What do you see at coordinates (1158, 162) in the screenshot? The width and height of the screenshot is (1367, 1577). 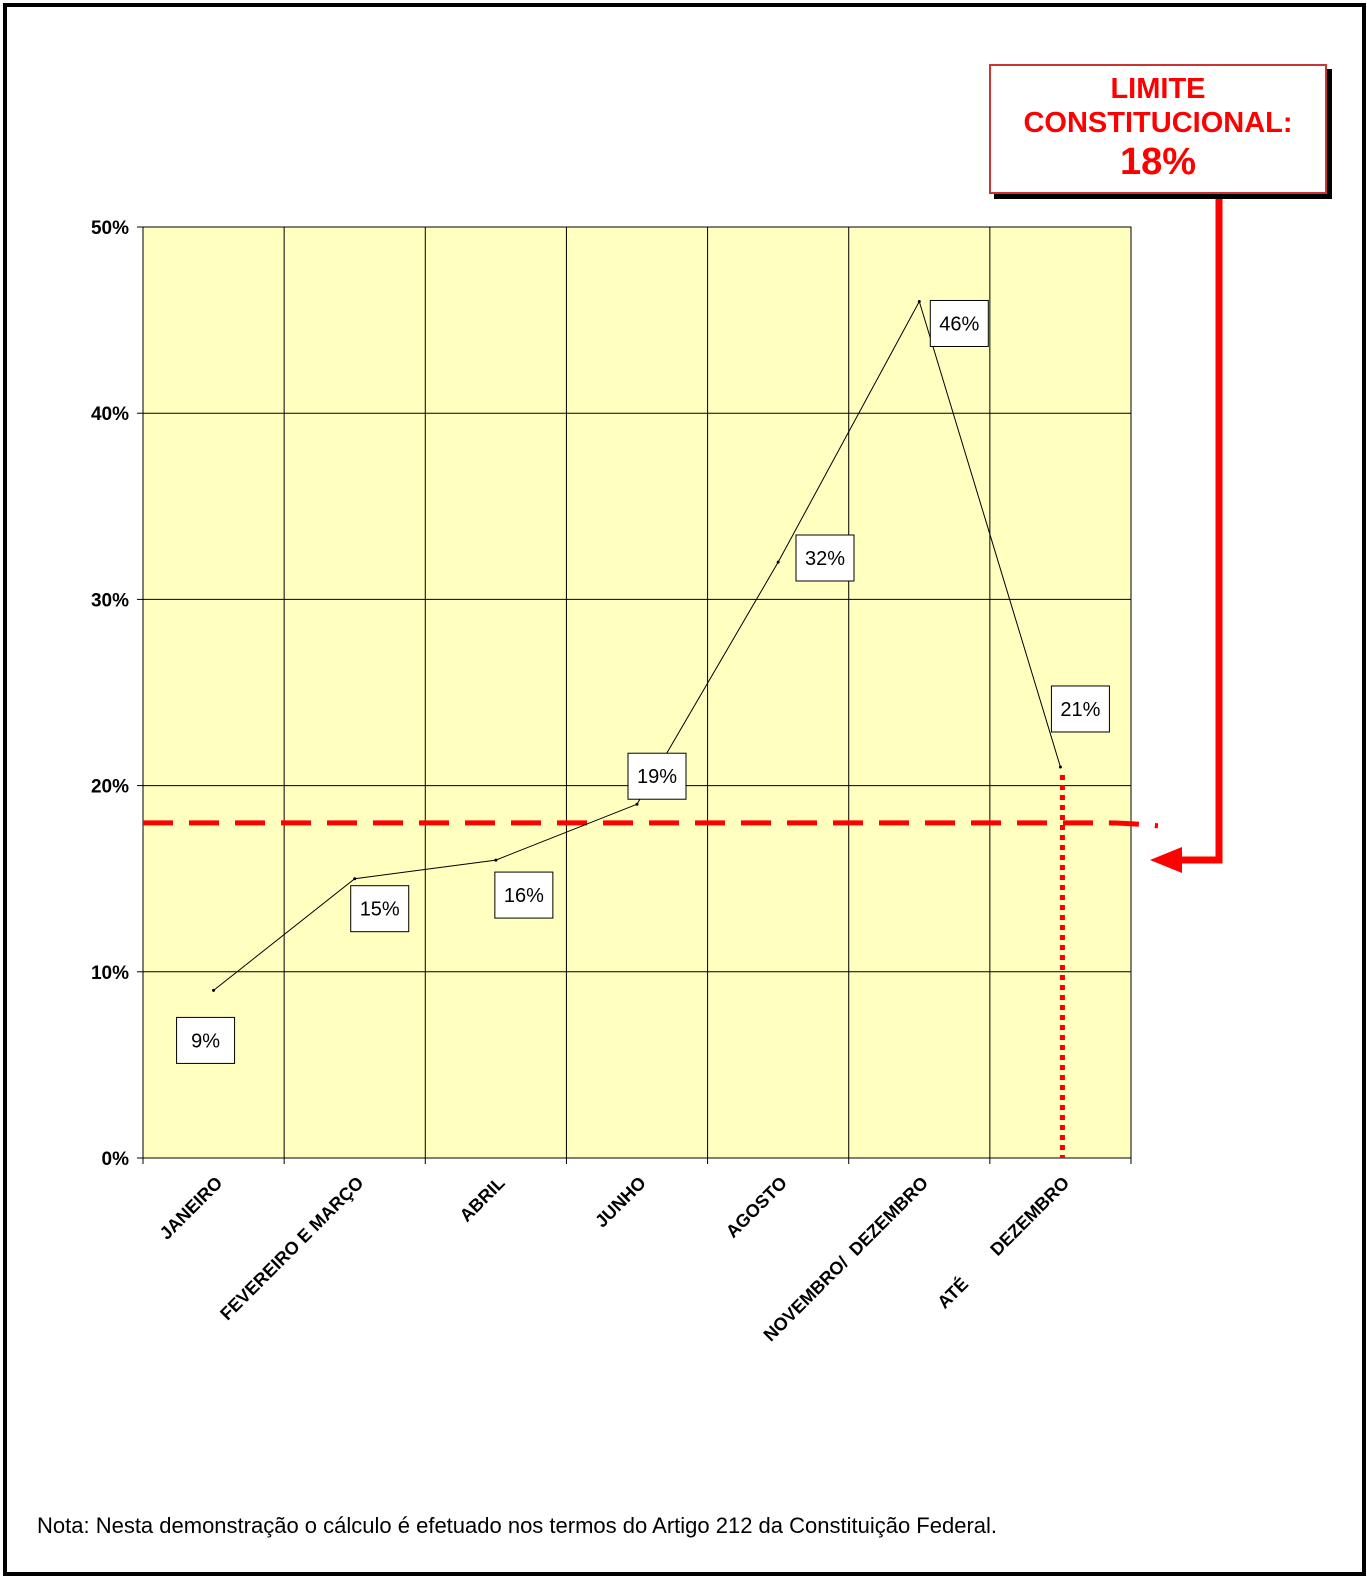 I see `limit-callout-value: 18%` at bounding box center [1158, 162].